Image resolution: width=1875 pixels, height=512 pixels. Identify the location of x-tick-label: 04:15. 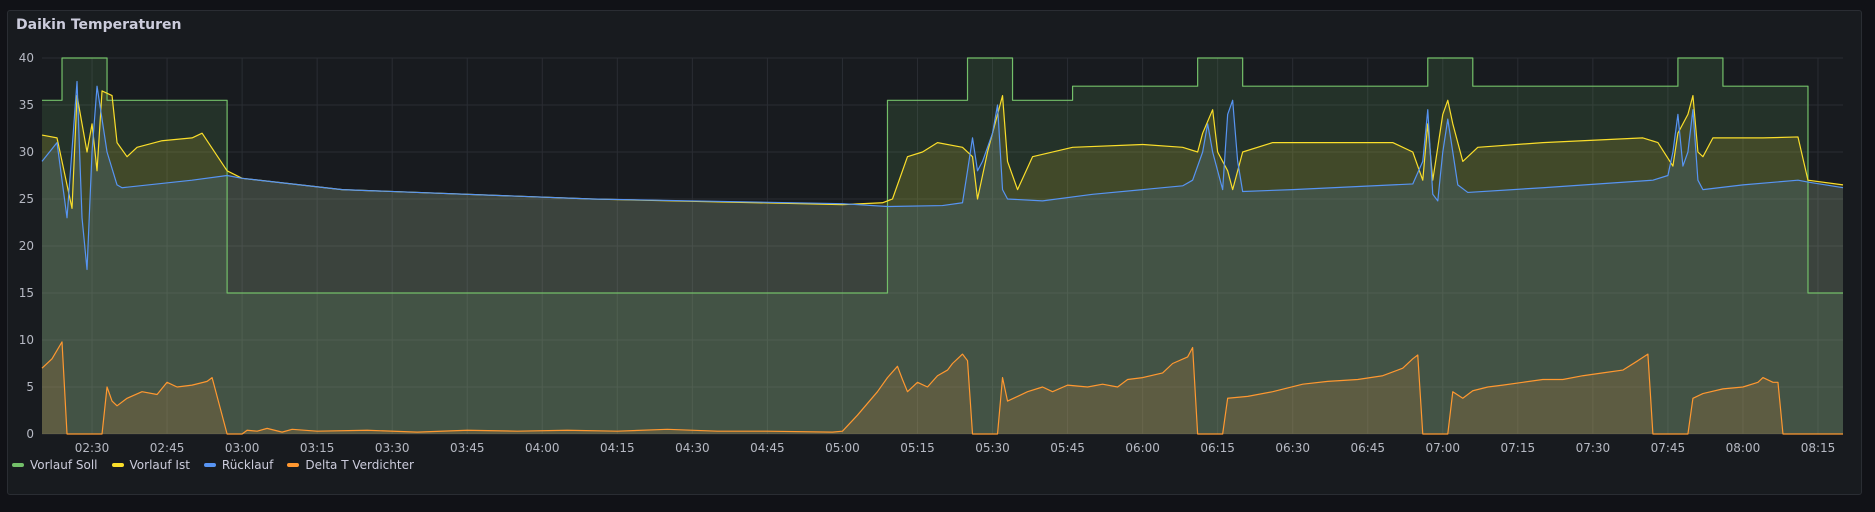
(617, 448).